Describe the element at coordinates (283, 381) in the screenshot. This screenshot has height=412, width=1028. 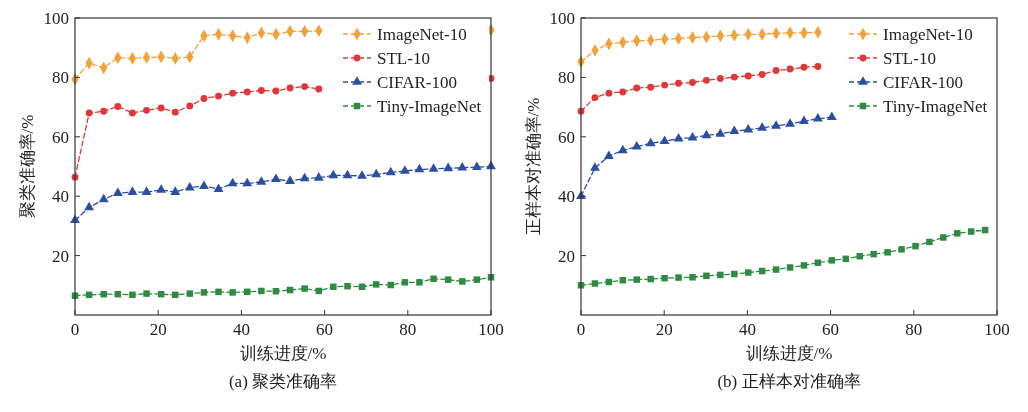
I see `text: (a) 聚类准确率` at that location.